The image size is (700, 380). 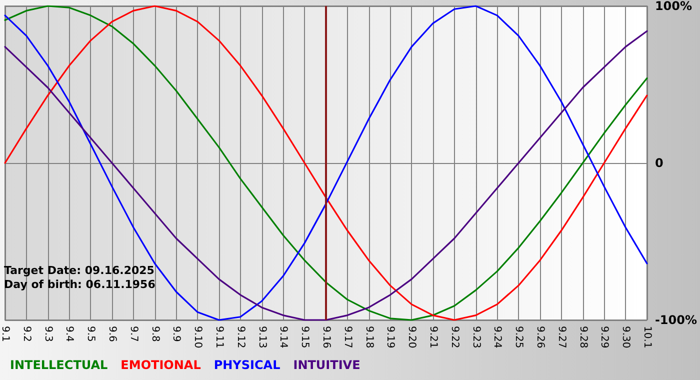 What do you see at coordinates (518, 337) in the screenshot?
I see `x-tick-label: 9.25` at bounding box center [518, 337].